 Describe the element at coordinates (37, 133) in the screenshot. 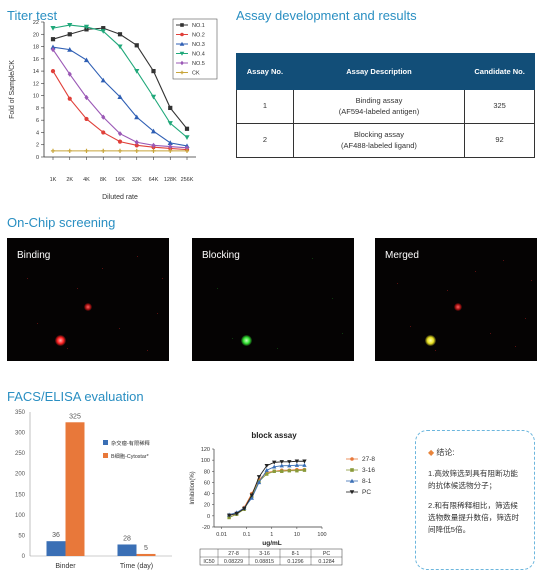

I see `y-tick-label: 4` at that location.